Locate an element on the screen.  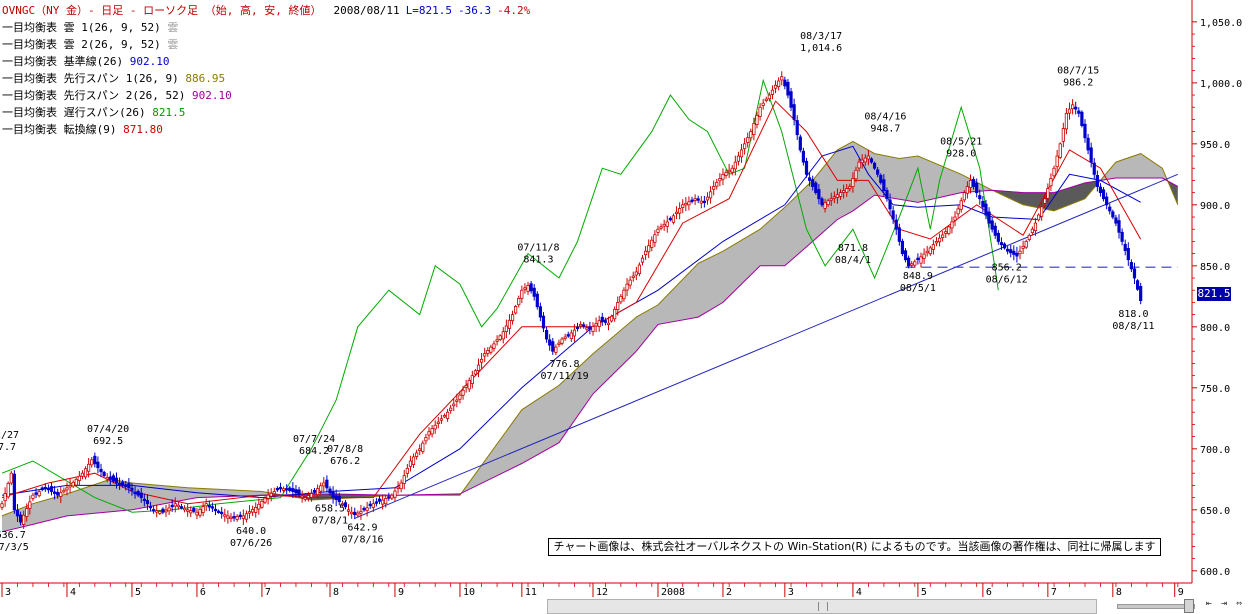
annotation-label: 08/6/12 is located at coordinates (1007, 279).